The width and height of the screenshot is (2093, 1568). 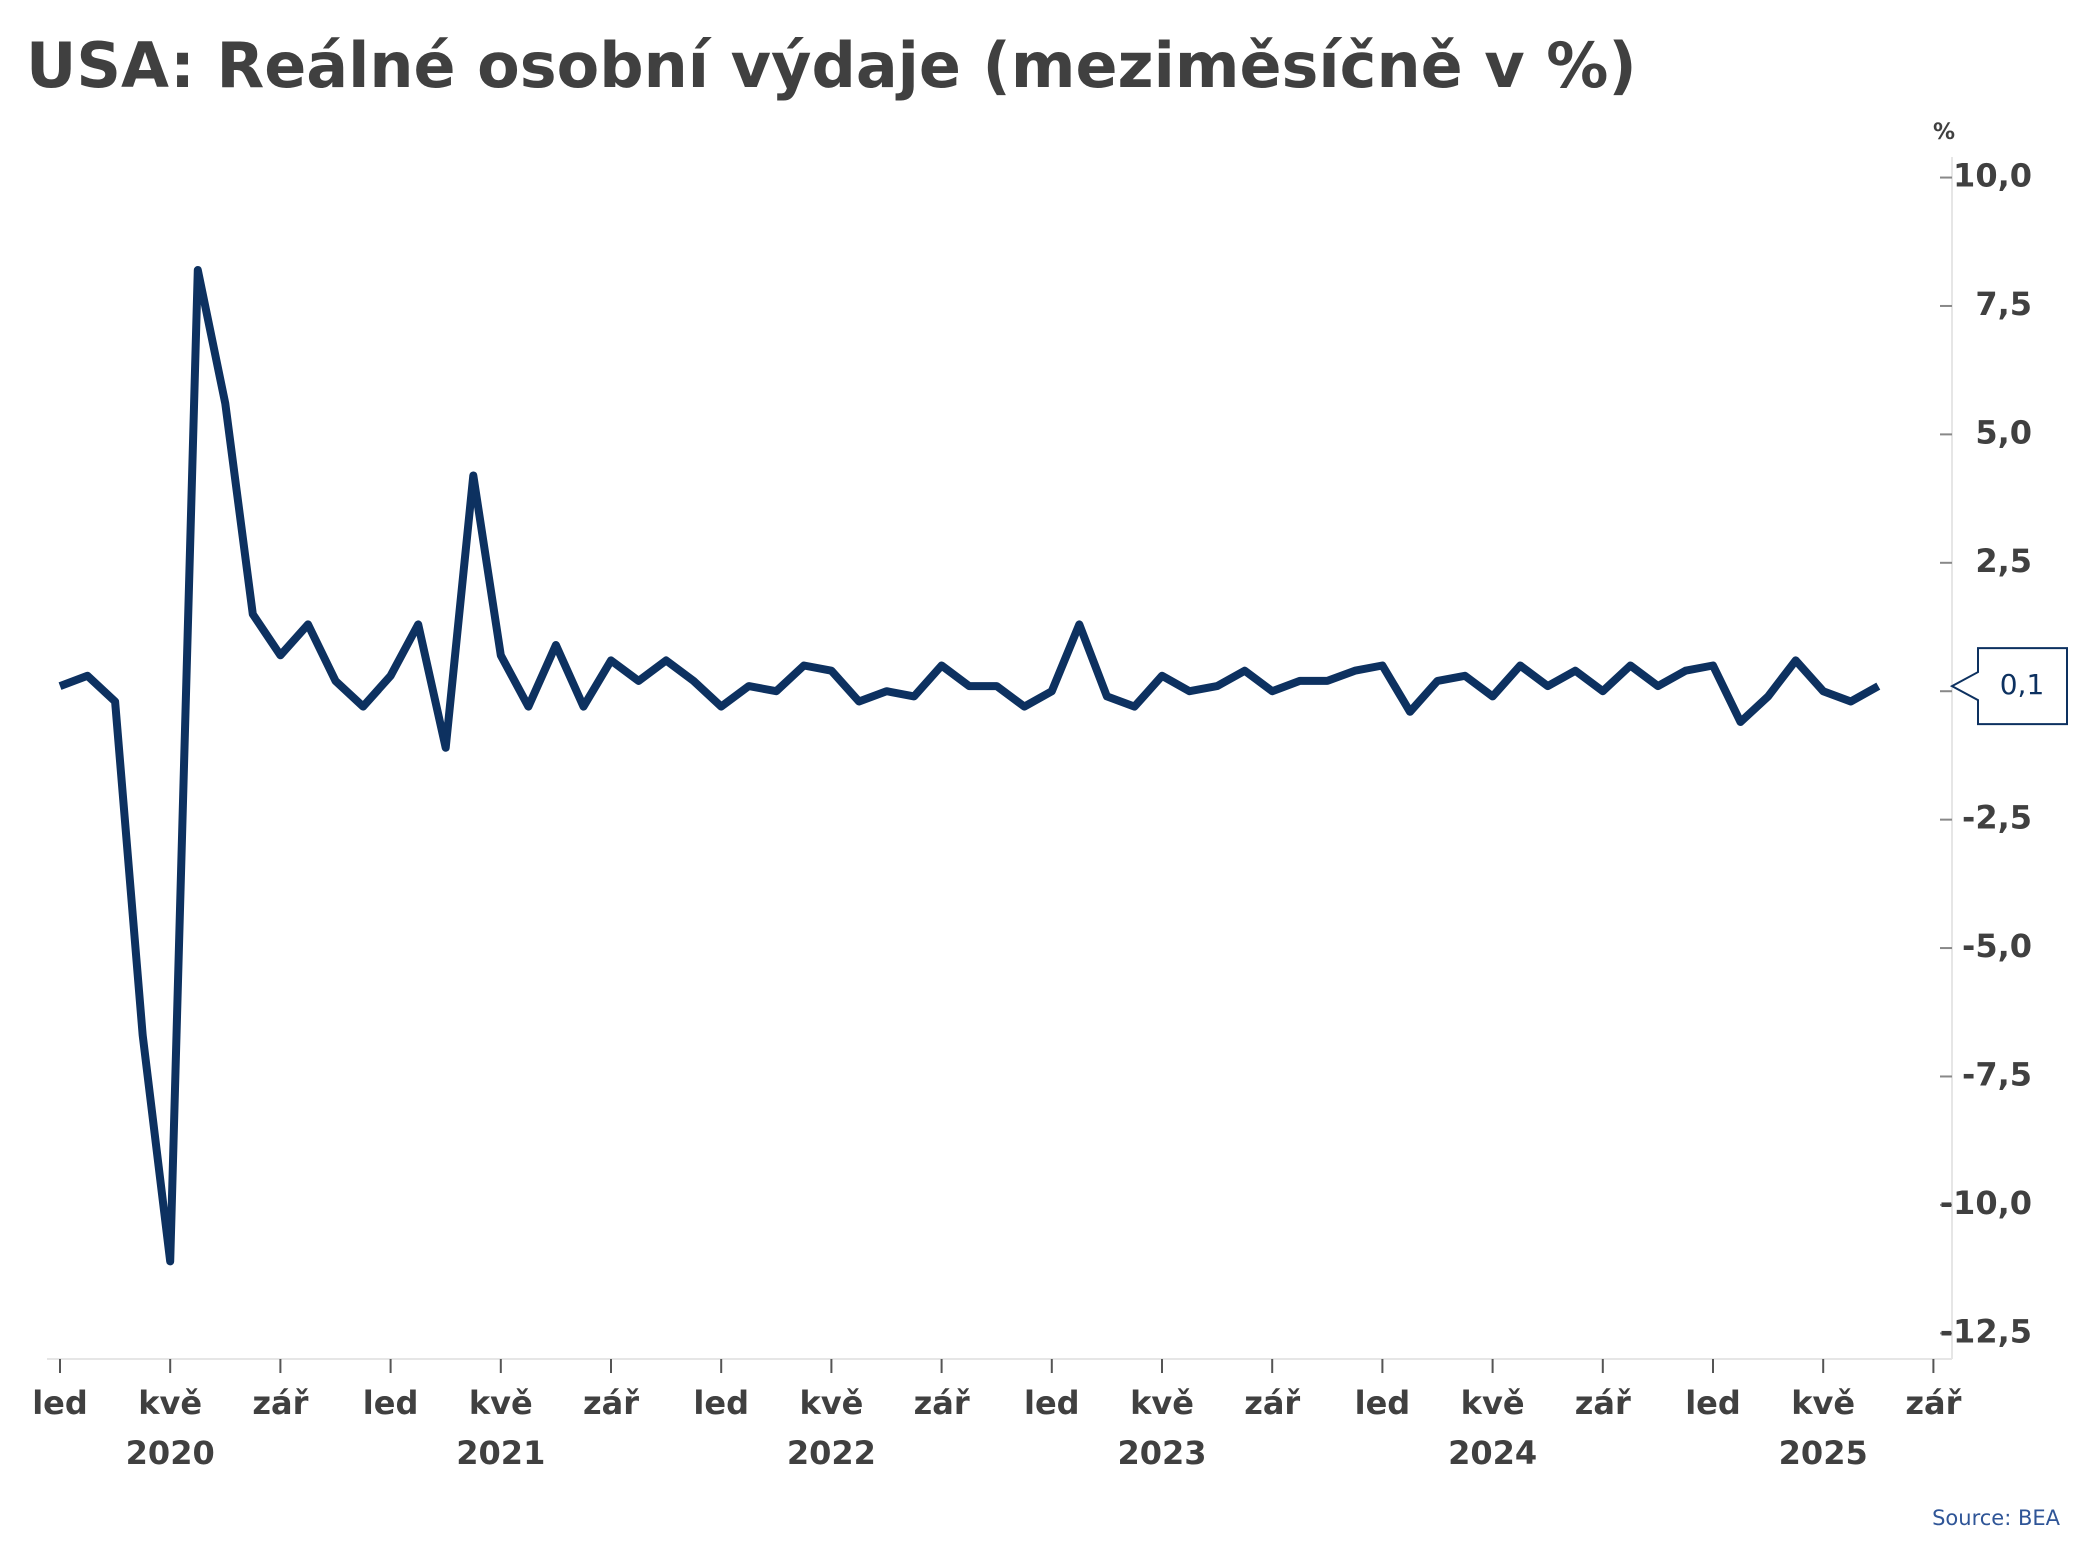 What do you see at coordinates (831, 1453) in the screenshot?
I see `year-label: 2022` at bounding box center [831, 1453].